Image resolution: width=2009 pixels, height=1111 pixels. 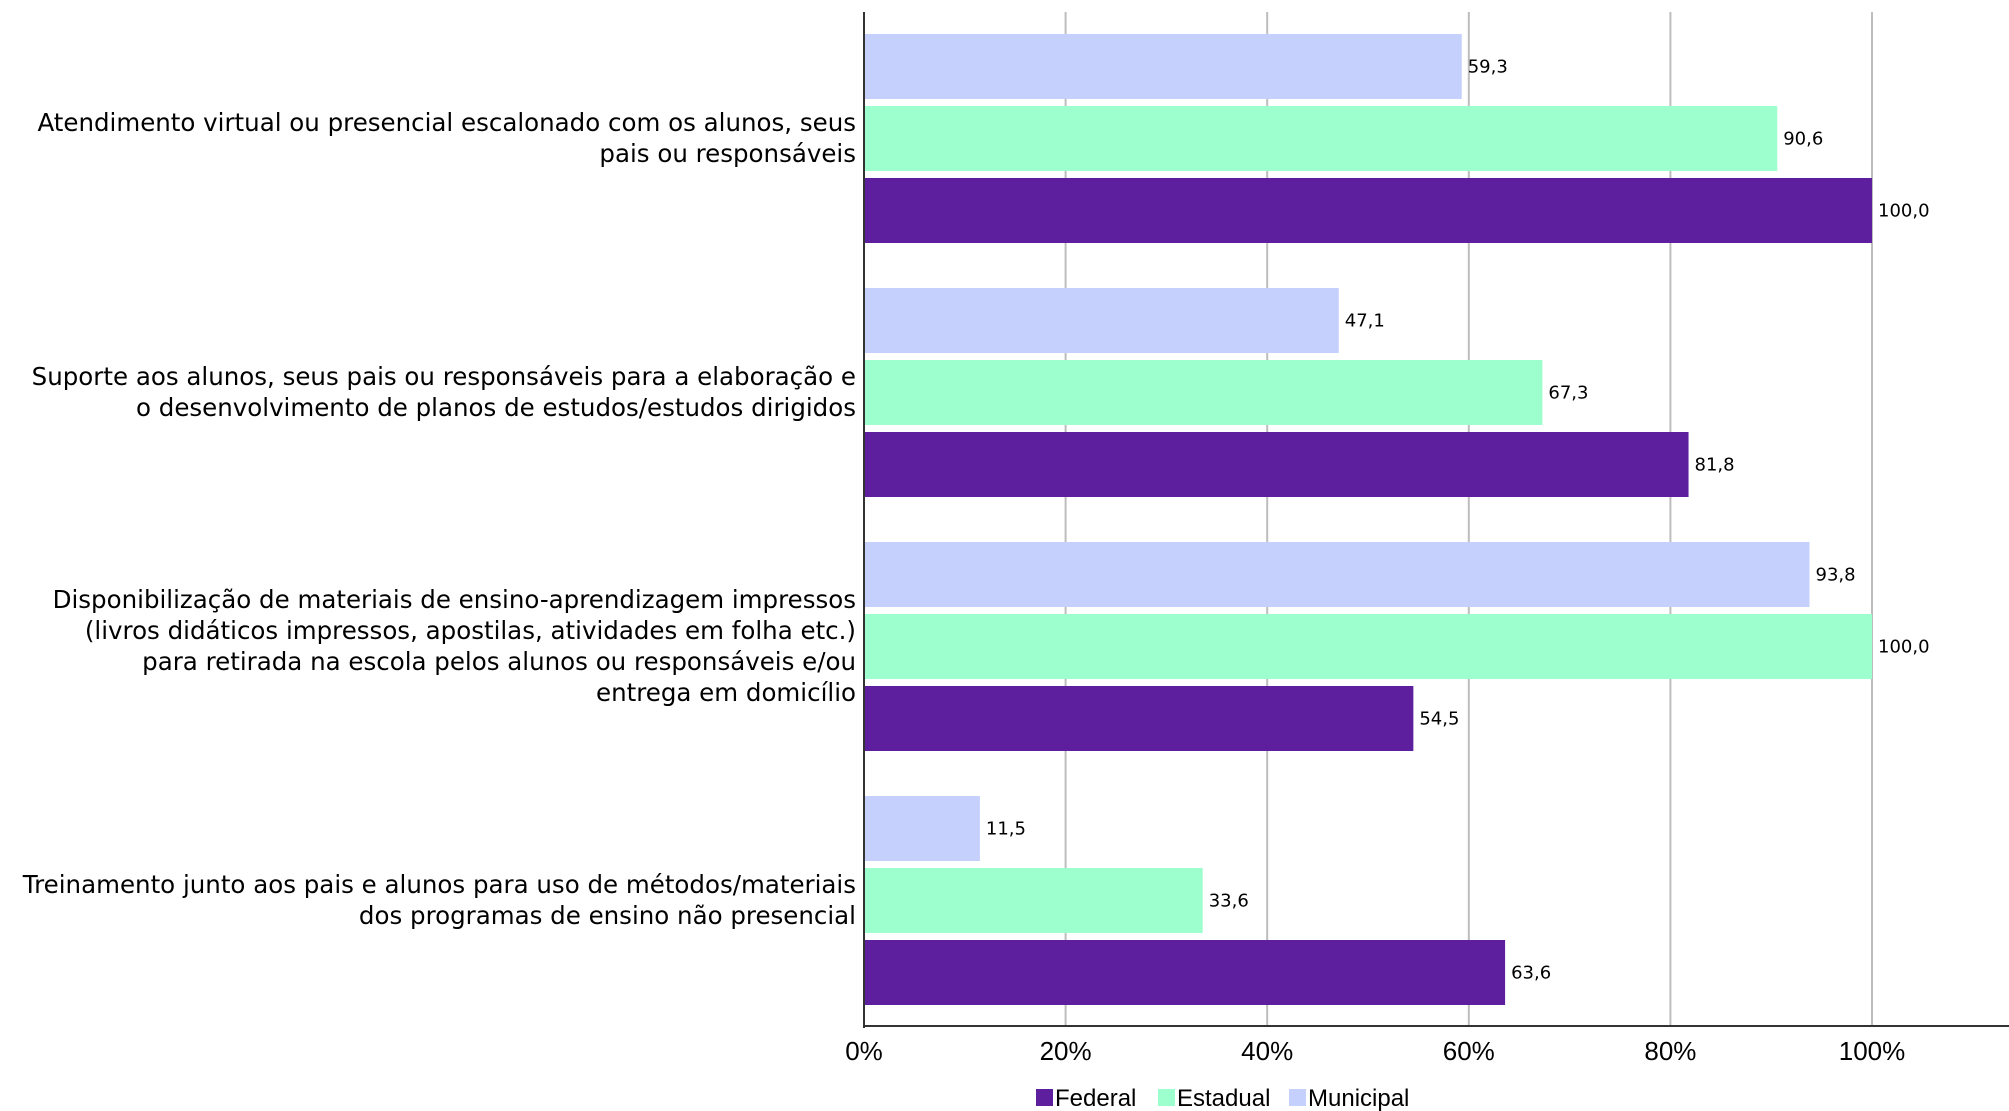 I want to click on data-label: 11,5, so click(x=1006, y=829).